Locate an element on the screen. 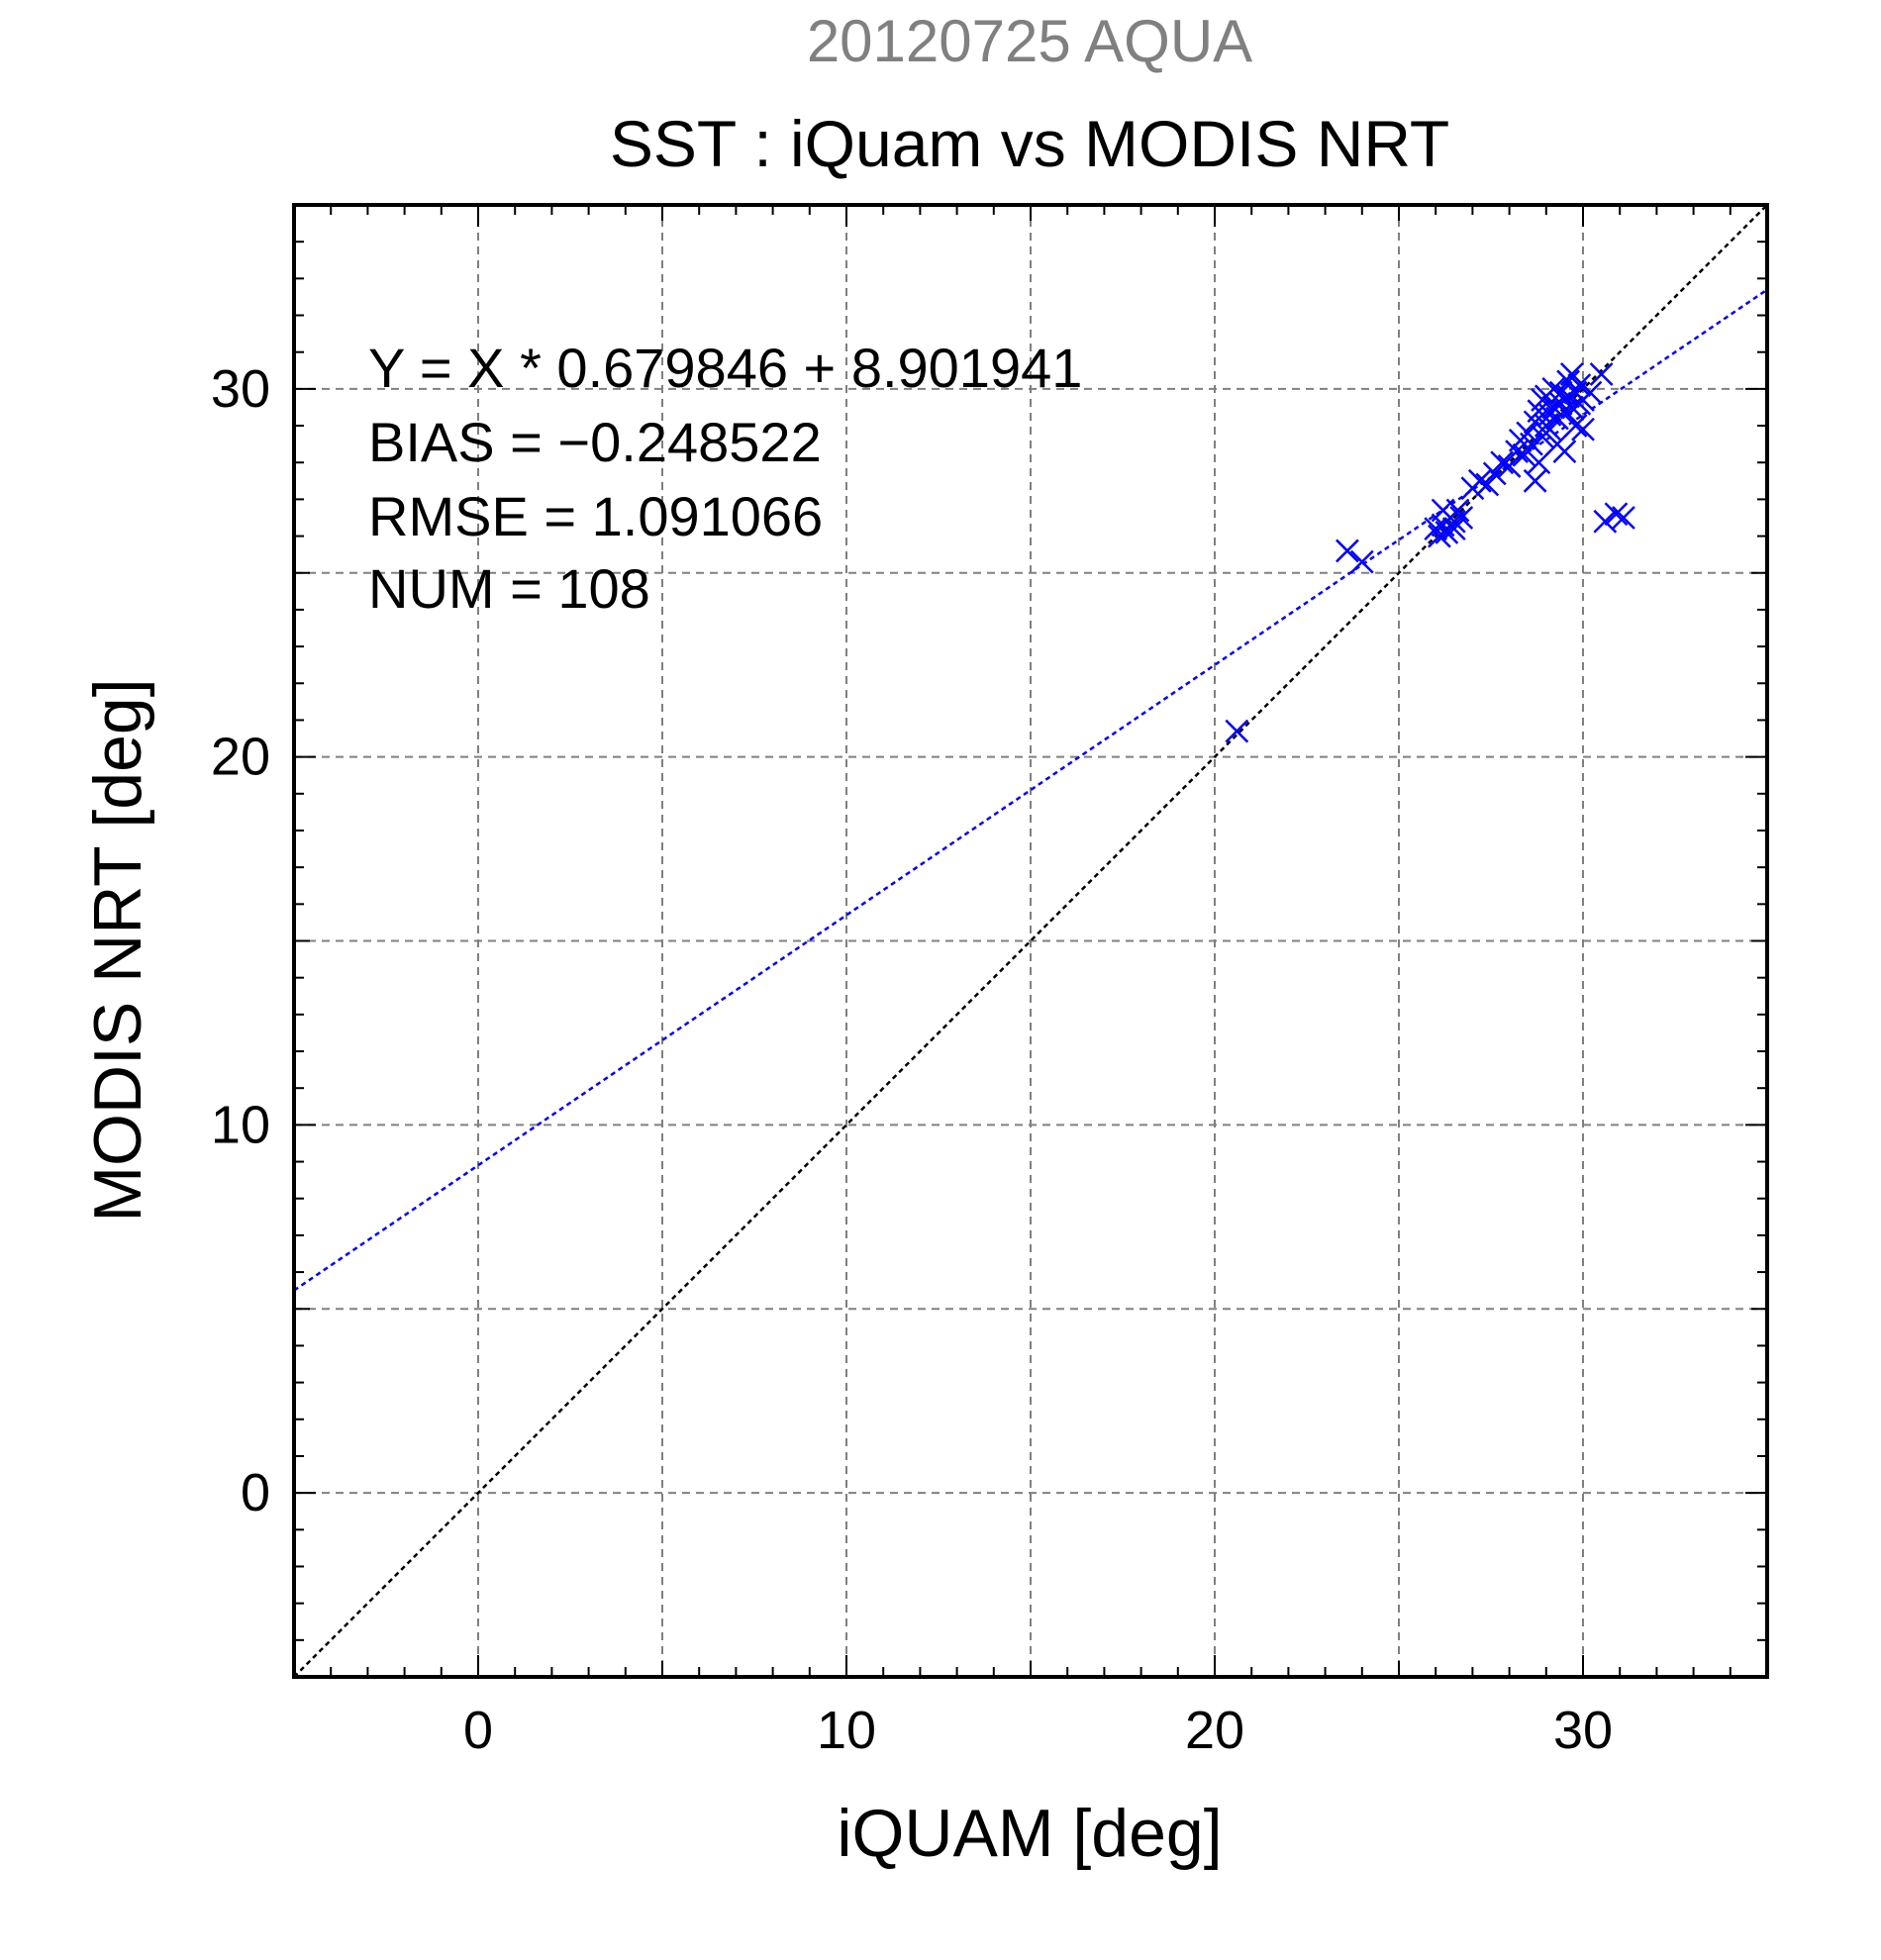 This screenshot has height=1960, width=1881. x-tick-labels: 0 10 20 30 is located at coordinates (1038, 1730).